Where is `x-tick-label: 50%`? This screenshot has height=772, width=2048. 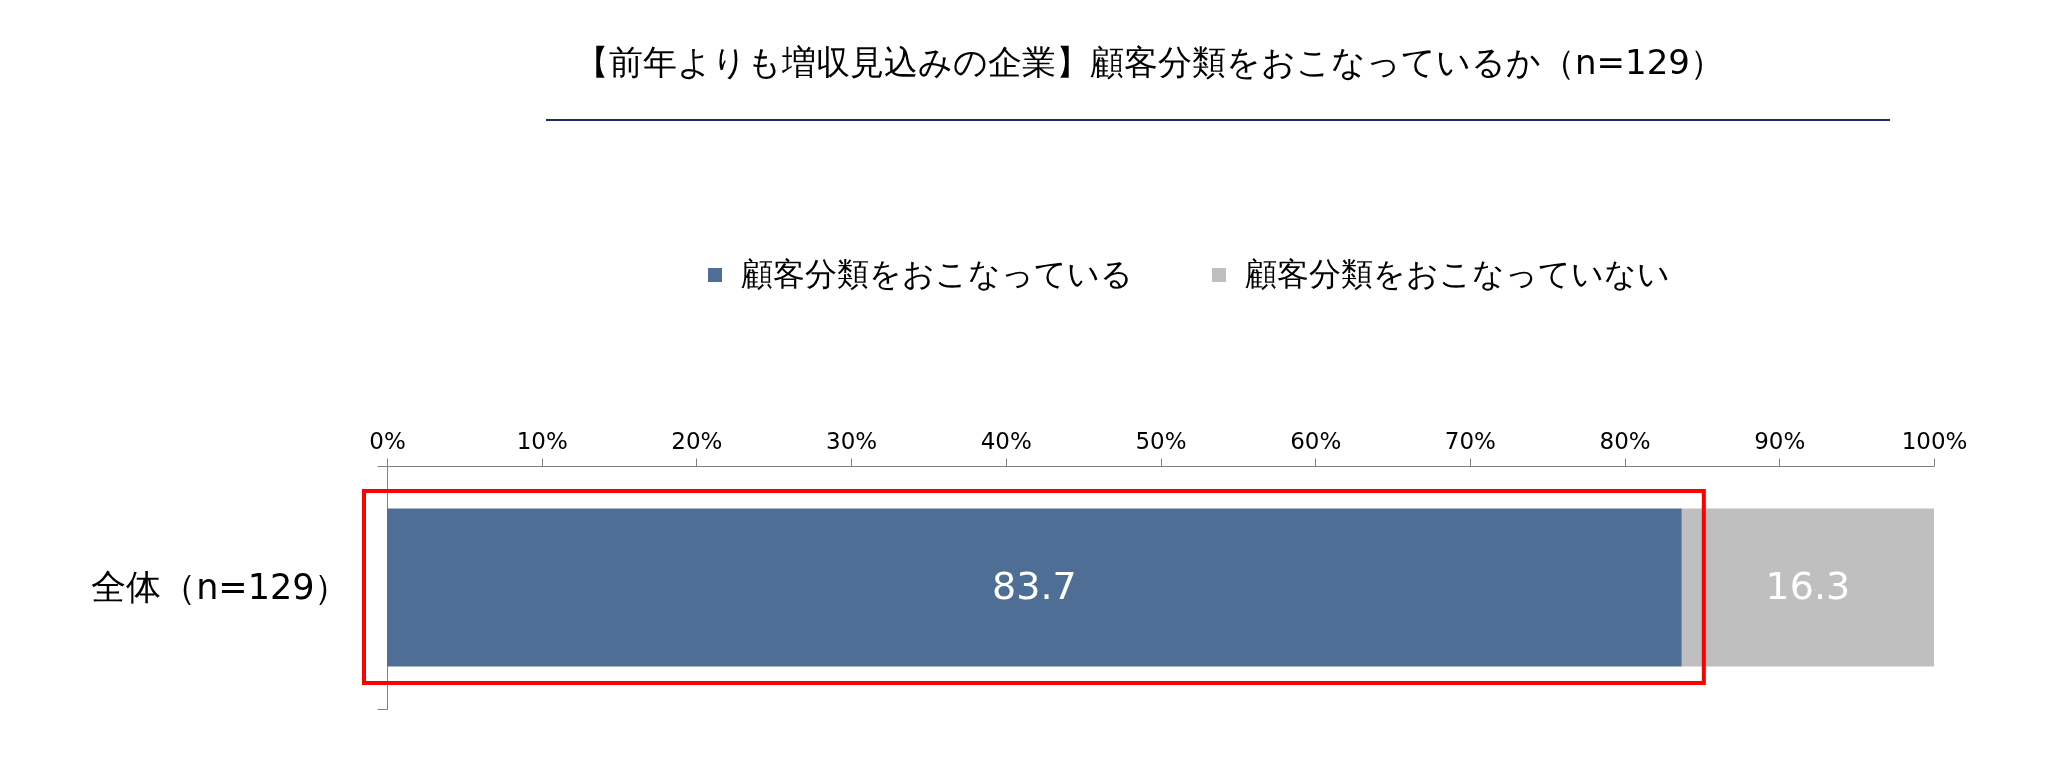
x-tick-label: 50% is located at coordinates (1161, 440).